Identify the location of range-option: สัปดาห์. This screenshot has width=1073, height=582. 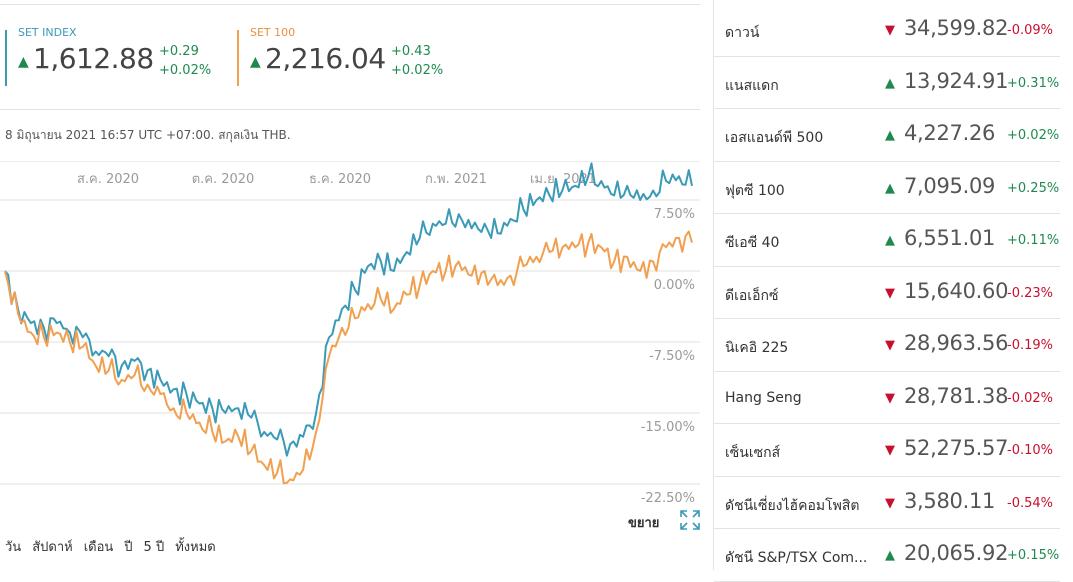
(52, 547).